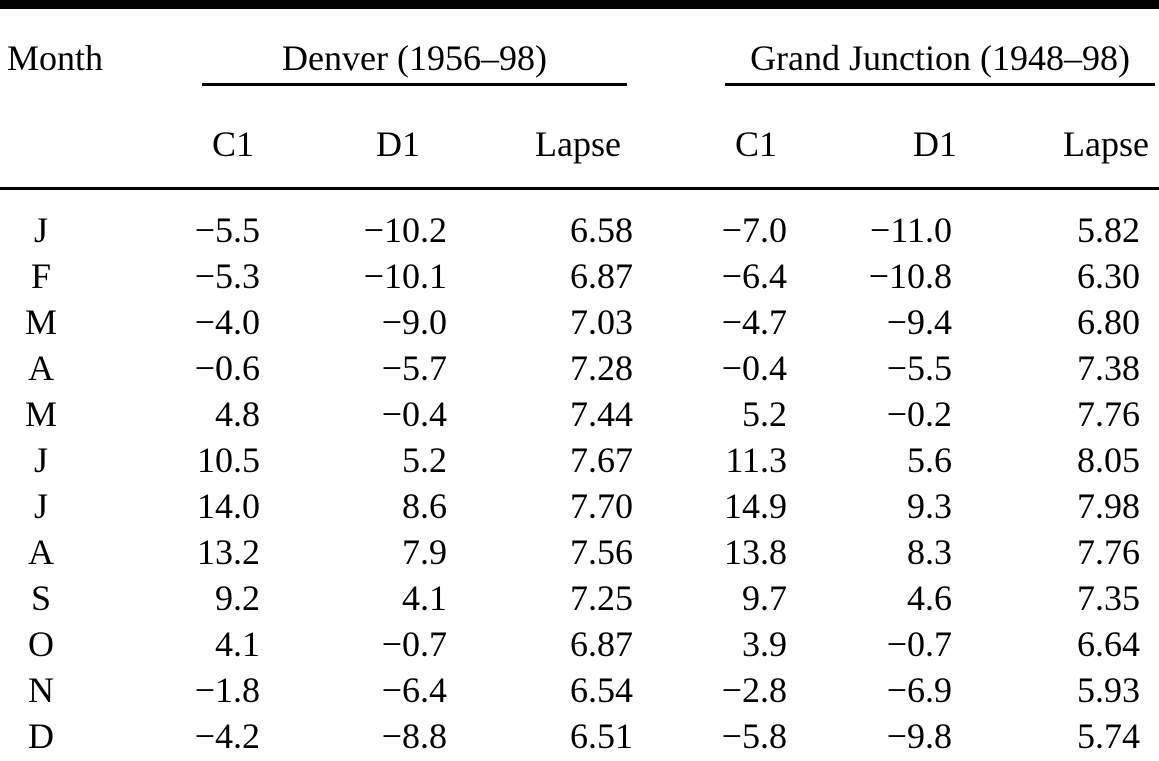 The width and height of the screenshot is (1159, 761). I want to click on gj-c1-cell: −4.7, so click(754, 322).